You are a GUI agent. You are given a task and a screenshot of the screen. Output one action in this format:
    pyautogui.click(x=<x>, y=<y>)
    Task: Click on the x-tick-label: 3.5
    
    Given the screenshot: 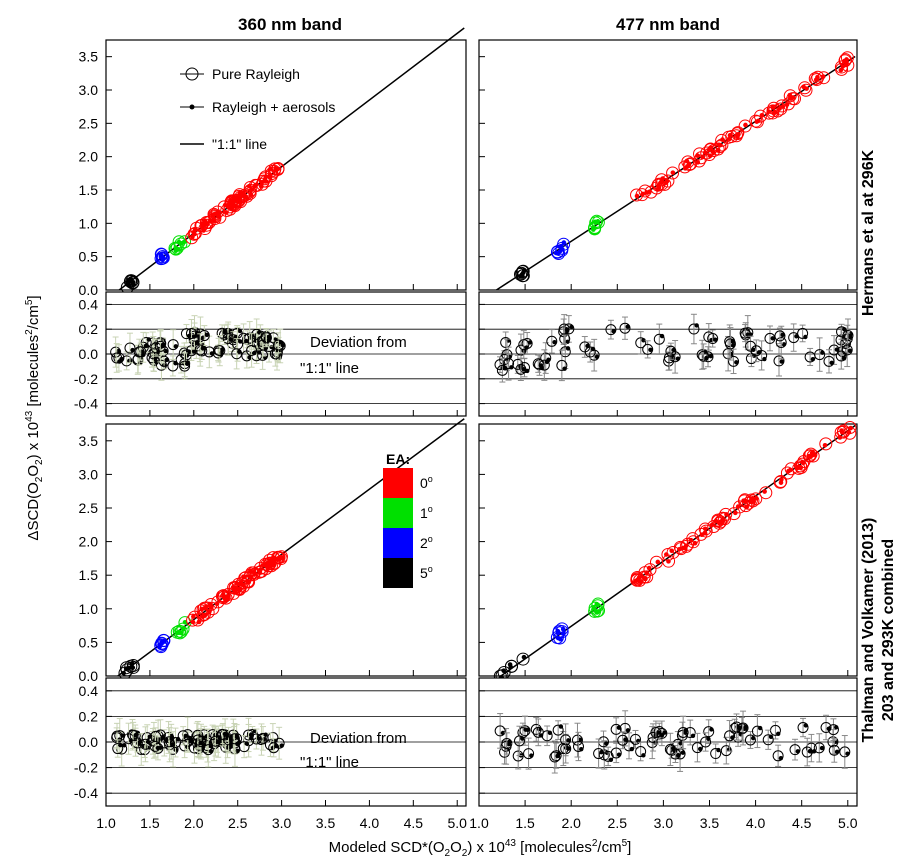 What is the action you would take?
    pyautogui.click(x=710, y=823)
    